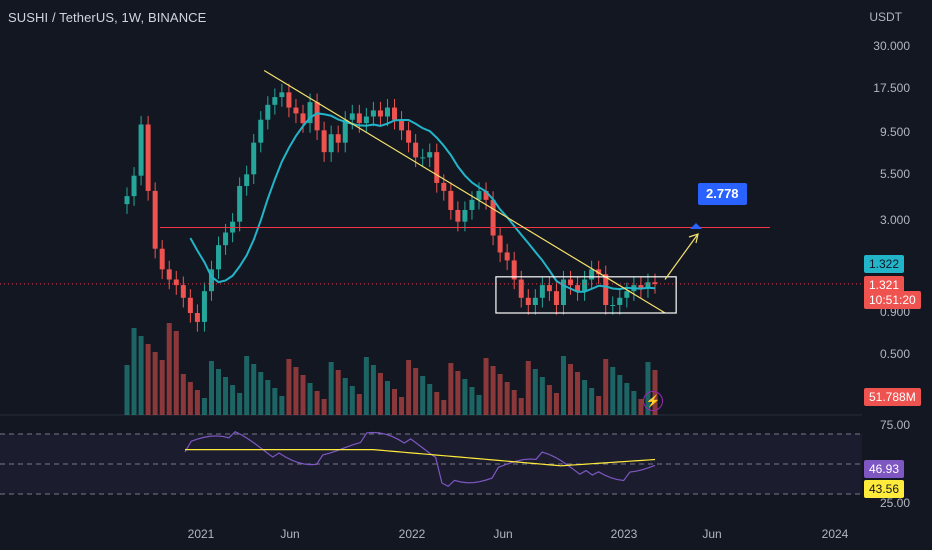 The height and width of the screenshot is (550, 932). Describe the element at coordinates (884, 469) in the screenshot. I see `rsi-value-badge: 46.93` at that location.